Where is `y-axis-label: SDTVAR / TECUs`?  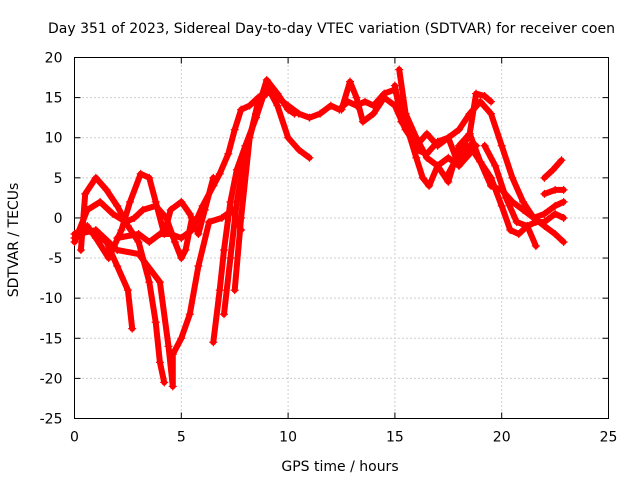 y-axis-label: SDTVAR / TECUs is located at coordinates (14, 240).